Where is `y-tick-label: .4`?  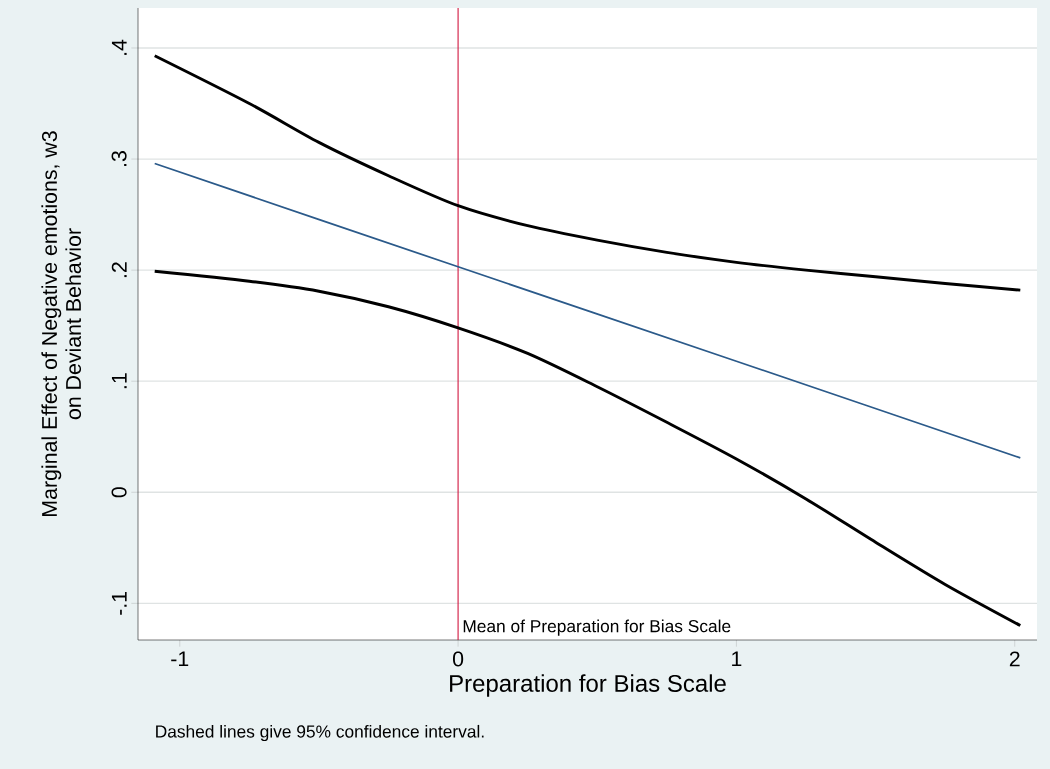
y-tick-label: .4 is located at coordinates (119, 47).